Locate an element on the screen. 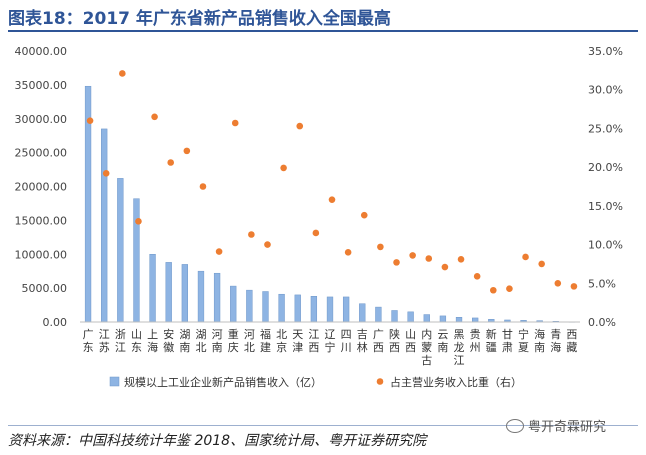  category-label: 广东 is located at coordinates (88, 341).